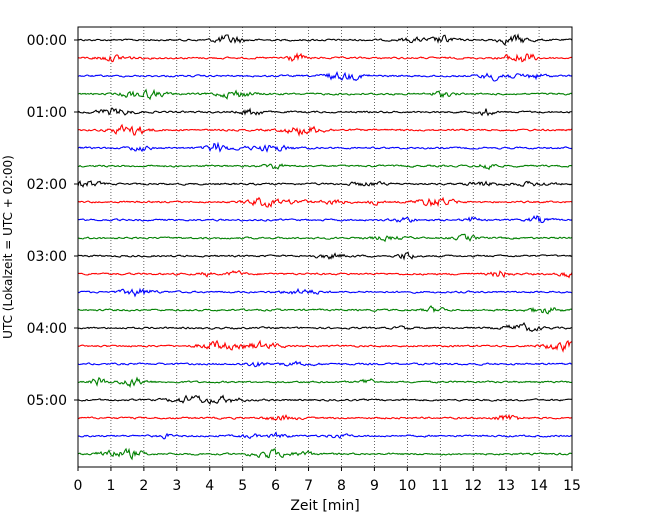  What do you see at coordinates (275, 486) in the screenshot?
I see `x-tick-label: 6` at bounding box center [275, 486].